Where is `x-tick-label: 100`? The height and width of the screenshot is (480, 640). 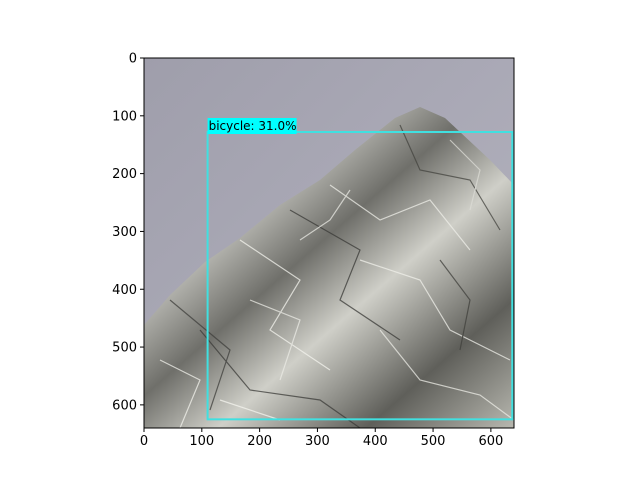
x-tick-label: 100 is located at coordinates (201, 441).